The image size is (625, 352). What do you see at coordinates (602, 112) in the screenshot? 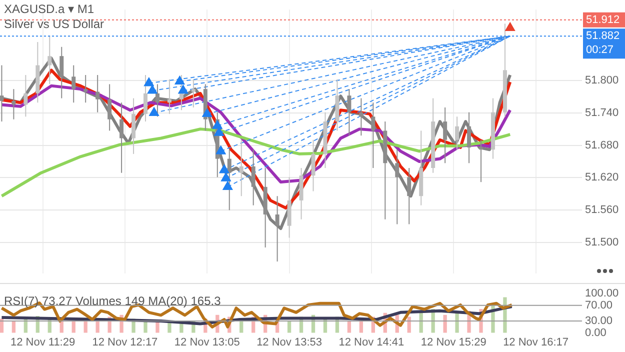
I see `y-tick-label: 51.740` at bounding box center [602, 112].